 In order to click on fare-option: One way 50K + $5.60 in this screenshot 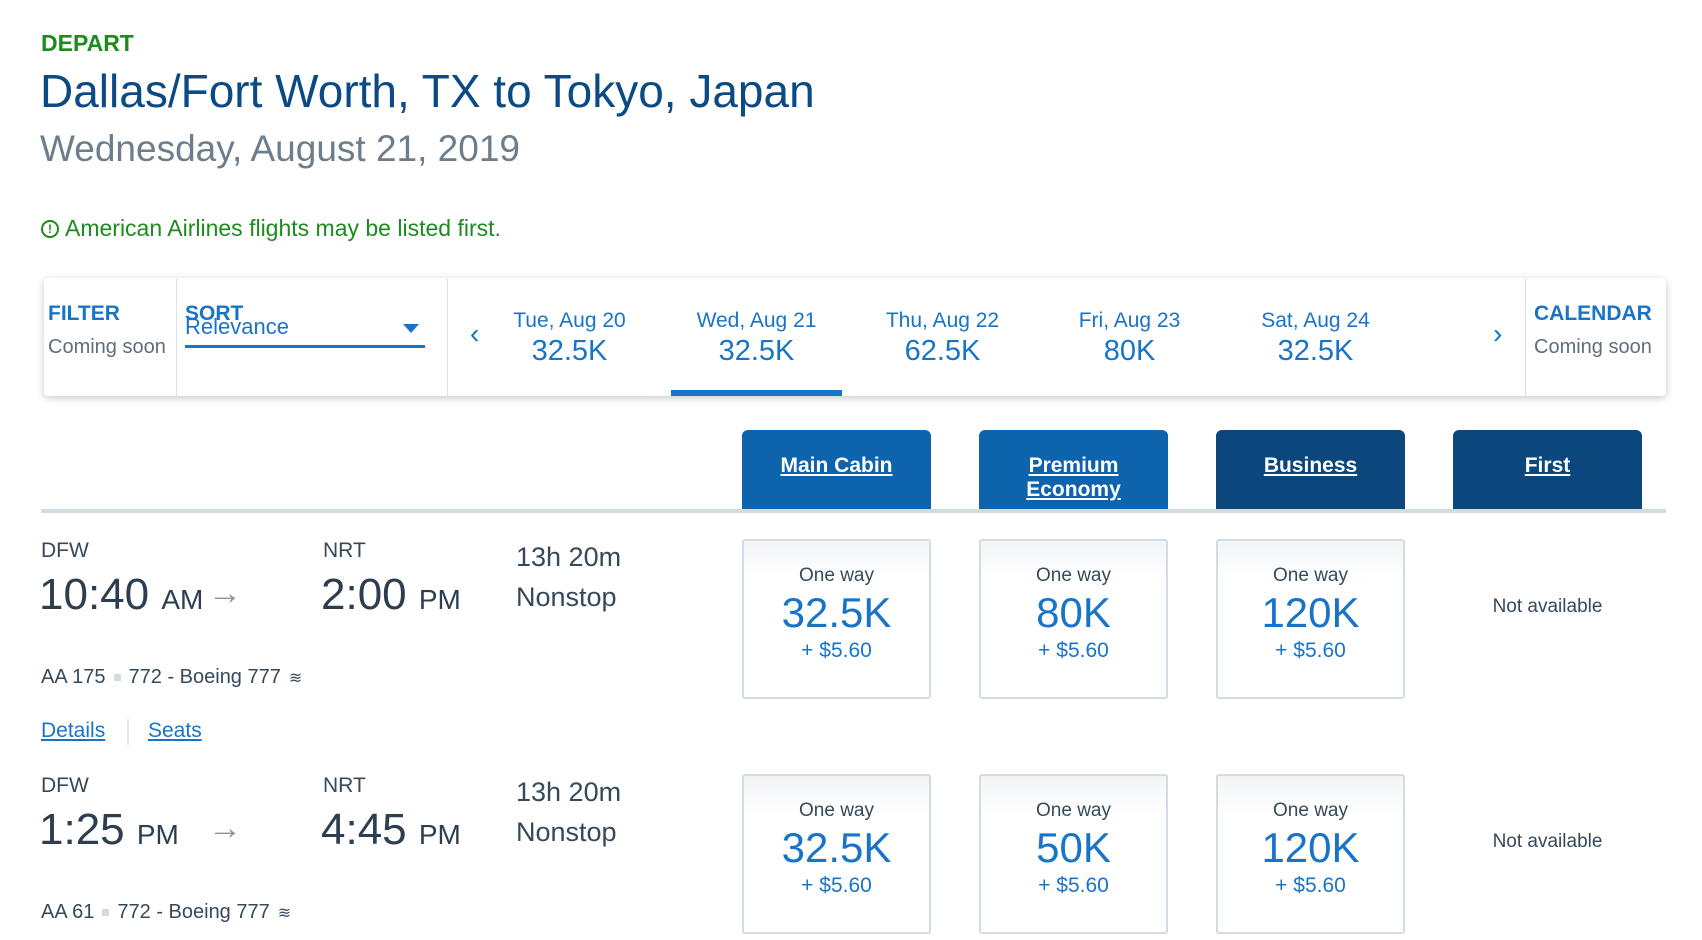, I will do `click(1073, 854)`.